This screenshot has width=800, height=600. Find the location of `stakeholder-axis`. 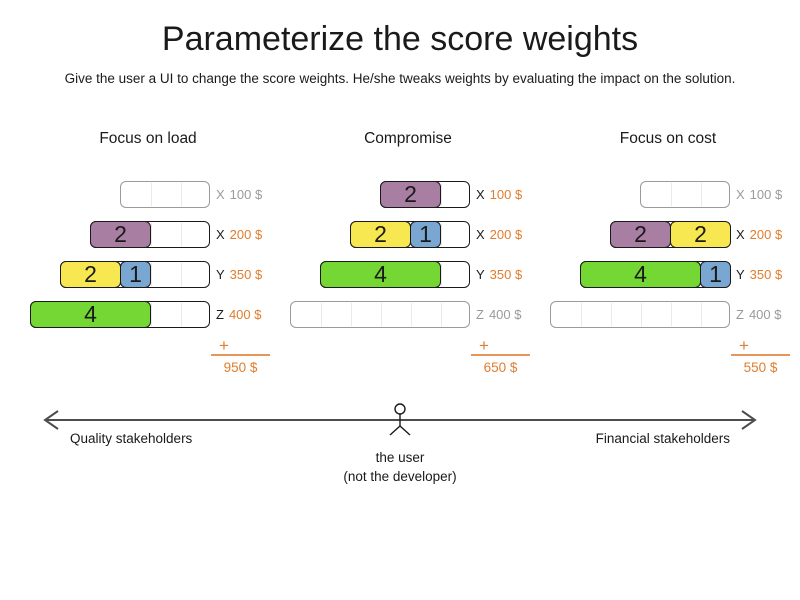

stakeholder-axis is located at coordinates (400, 419).